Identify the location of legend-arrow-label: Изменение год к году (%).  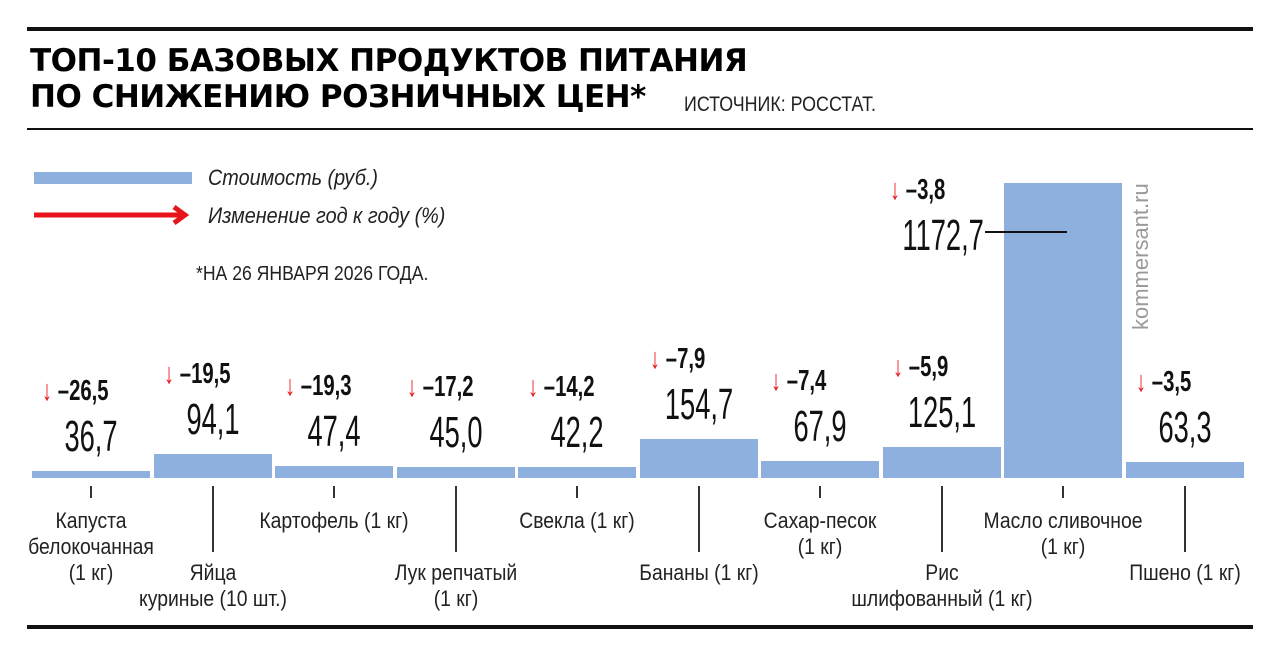
(327, 215).